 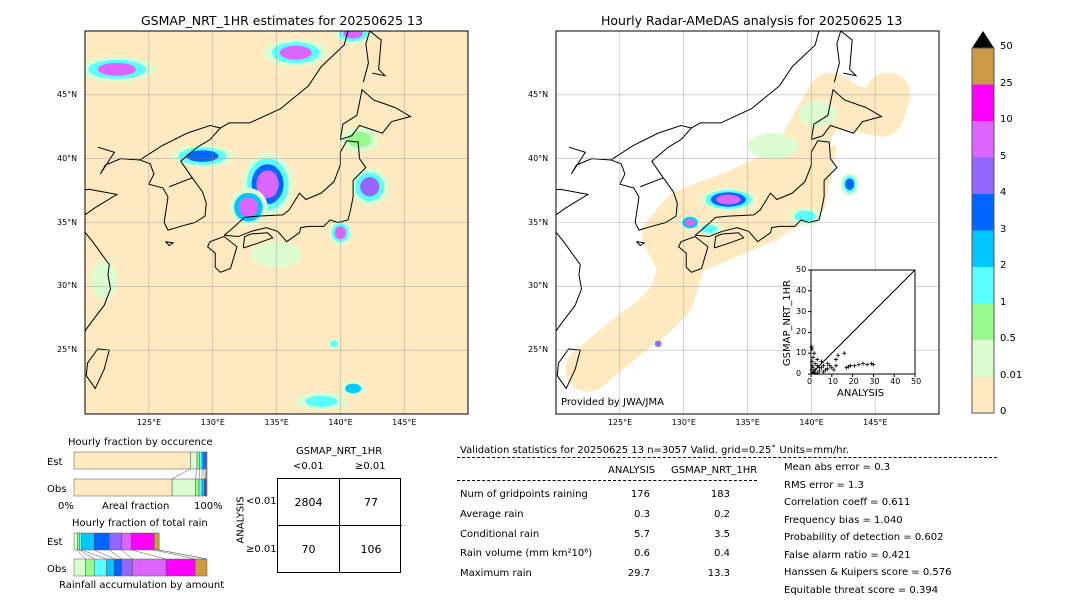 What do you see at coordinates (861, 590) in the screenshot?
I see `score-item: Equitable threat score = 0.394` at bounding box center [861, 590].